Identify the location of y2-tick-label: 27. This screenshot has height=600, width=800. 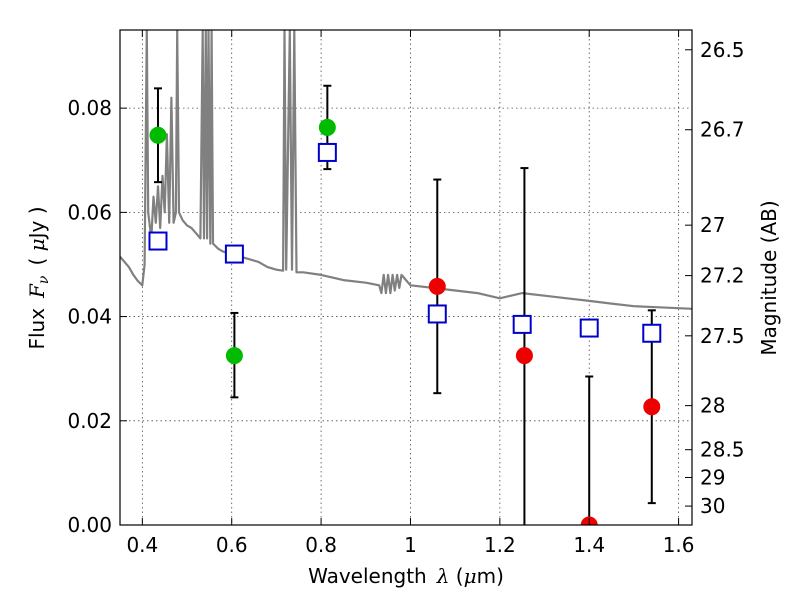
(712, 225).